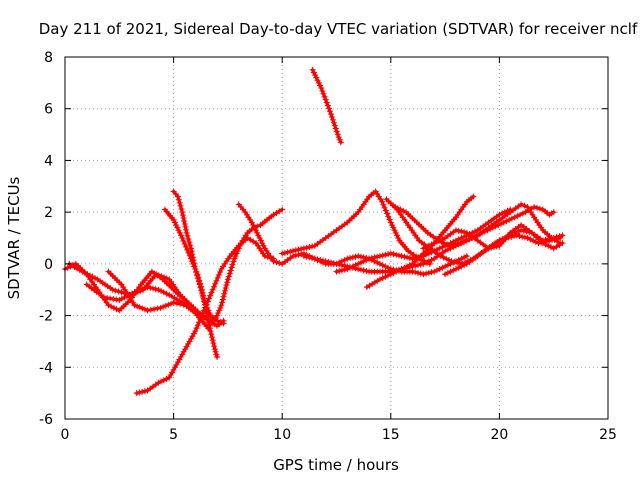 The width and height of the screenshot is (640, 480). Describe the element at coordinates (65, 435) in the screenshot. I see `x-tick-label: 0` at that location.